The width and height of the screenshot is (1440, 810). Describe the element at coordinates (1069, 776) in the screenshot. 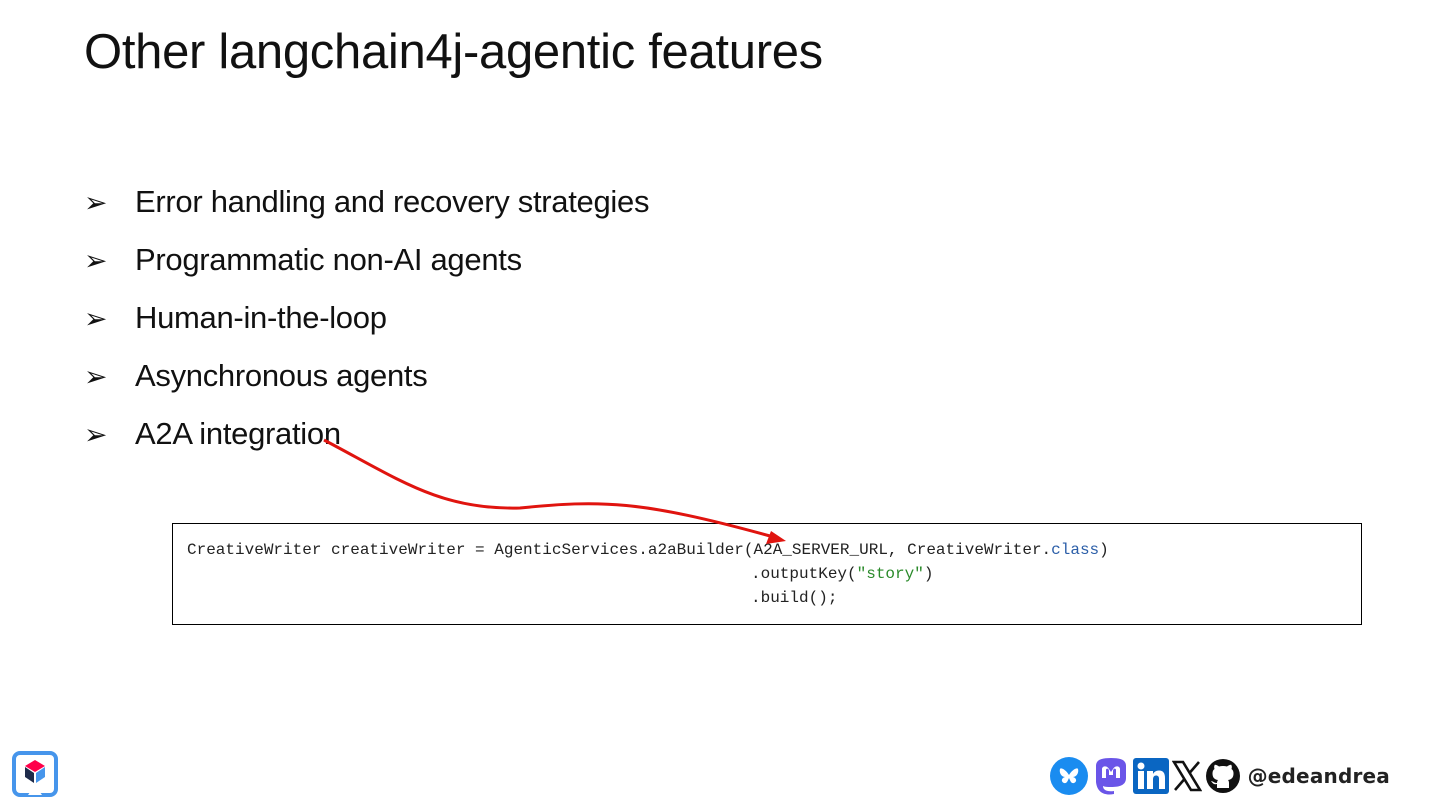

I see `bluesky-icon` at that location.